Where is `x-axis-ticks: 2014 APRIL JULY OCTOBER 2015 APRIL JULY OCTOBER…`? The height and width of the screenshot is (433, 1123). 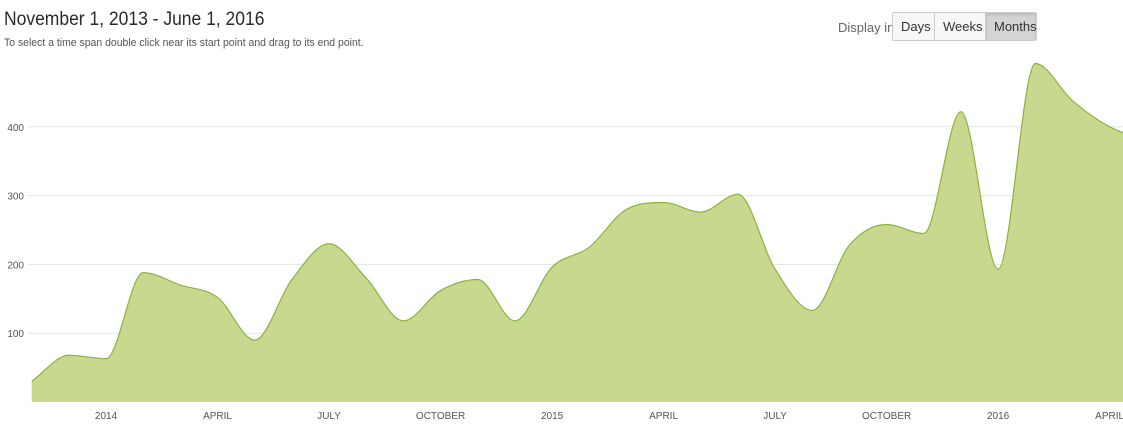
x-axis-ticks: 2014 APRIL JULY OCTOBER 2015 APRIL JULY OCTOBER… is located at coordinates (609, 416).